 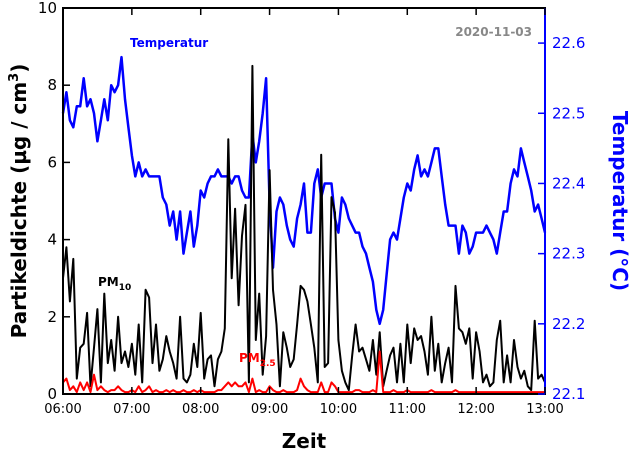 I want to click on y-right-tick-label: 22.4, so click(x=568, y=183).